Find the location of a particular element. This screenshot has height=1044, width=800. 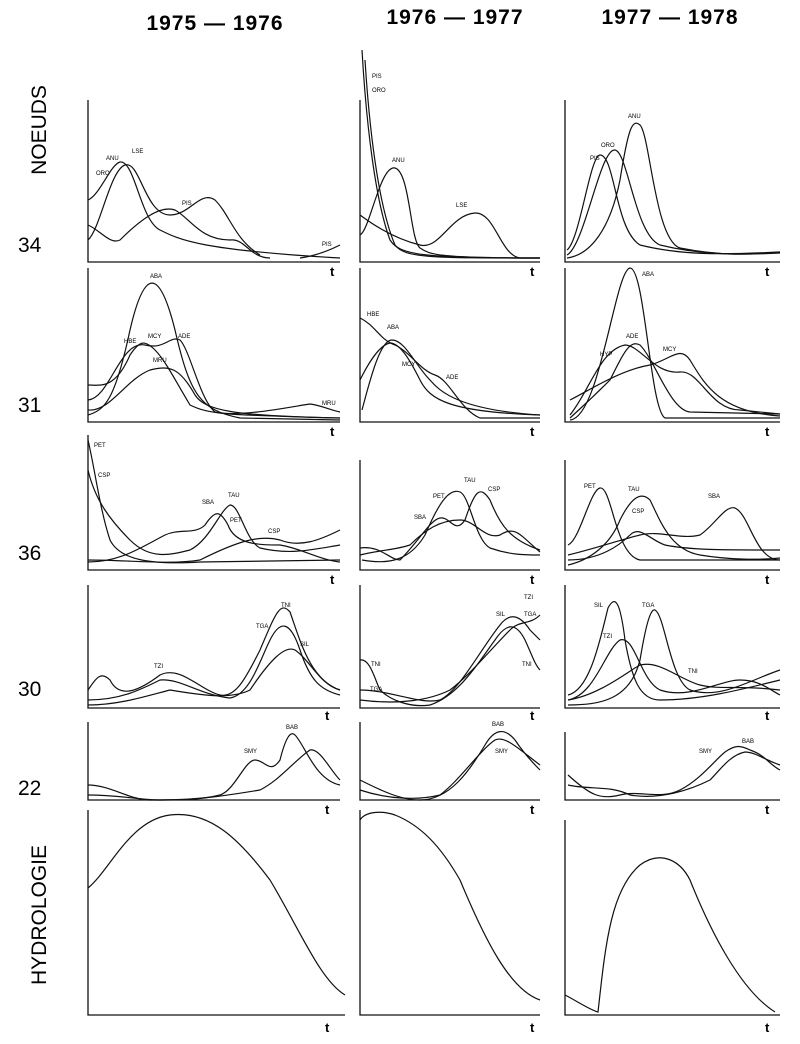

row-title: NOEUDS is located at coordinates (39, 130).